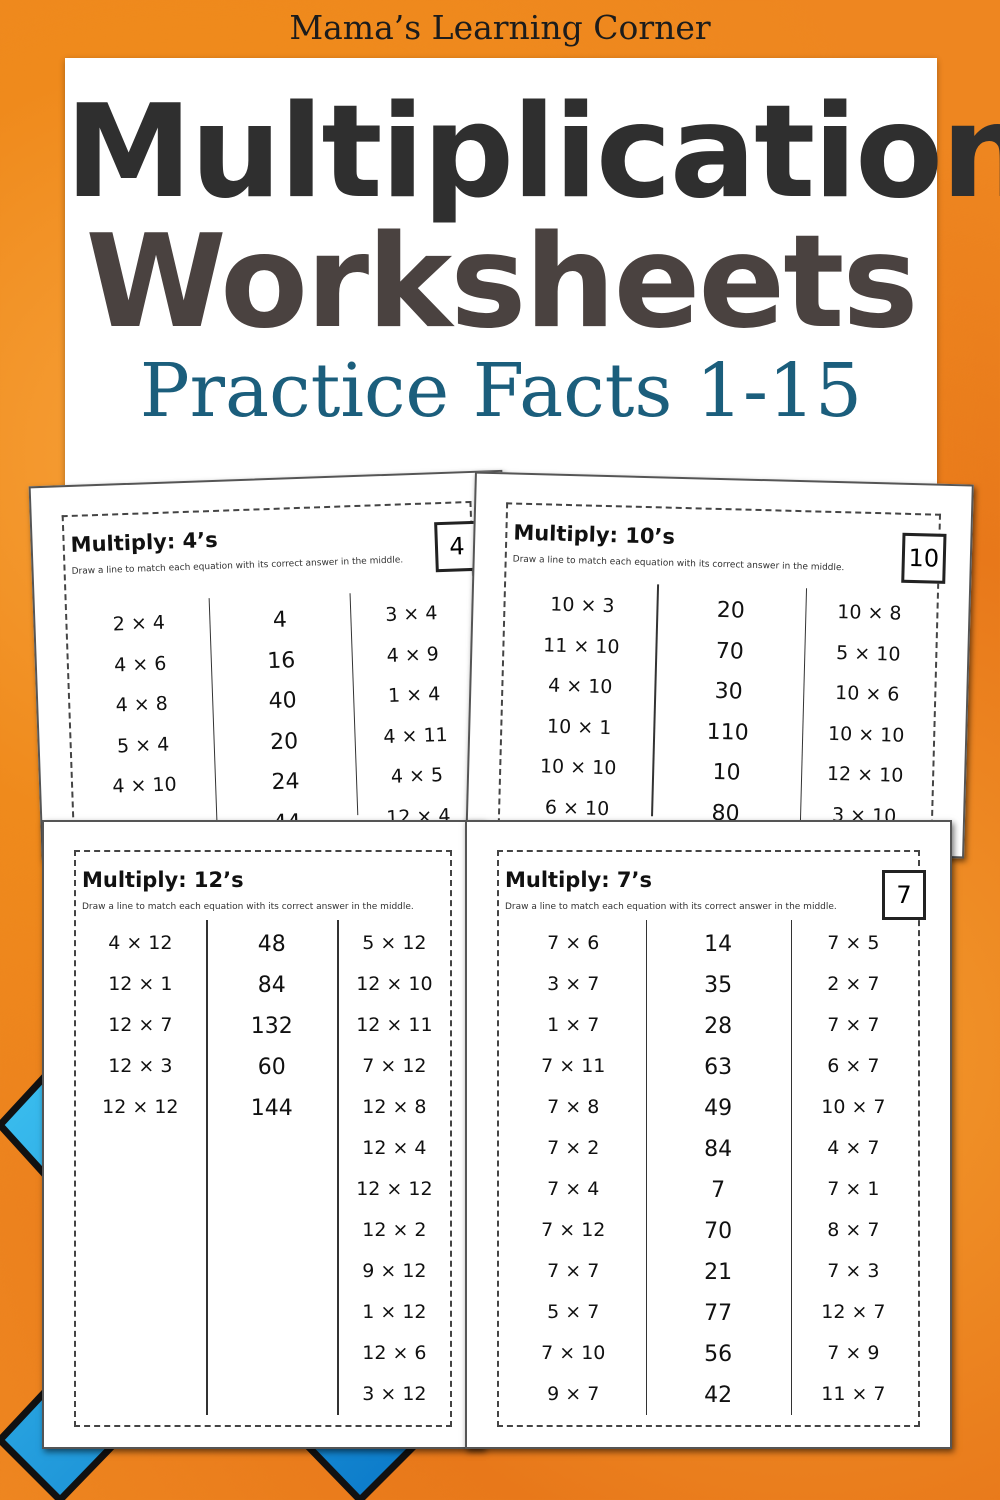 This screenshot has width=1000, height=1500. What do you see at coordinates (853, 1312) in the screenshot?
I see `cell-right: 12 × 7` at bounding box center [853, 1312].